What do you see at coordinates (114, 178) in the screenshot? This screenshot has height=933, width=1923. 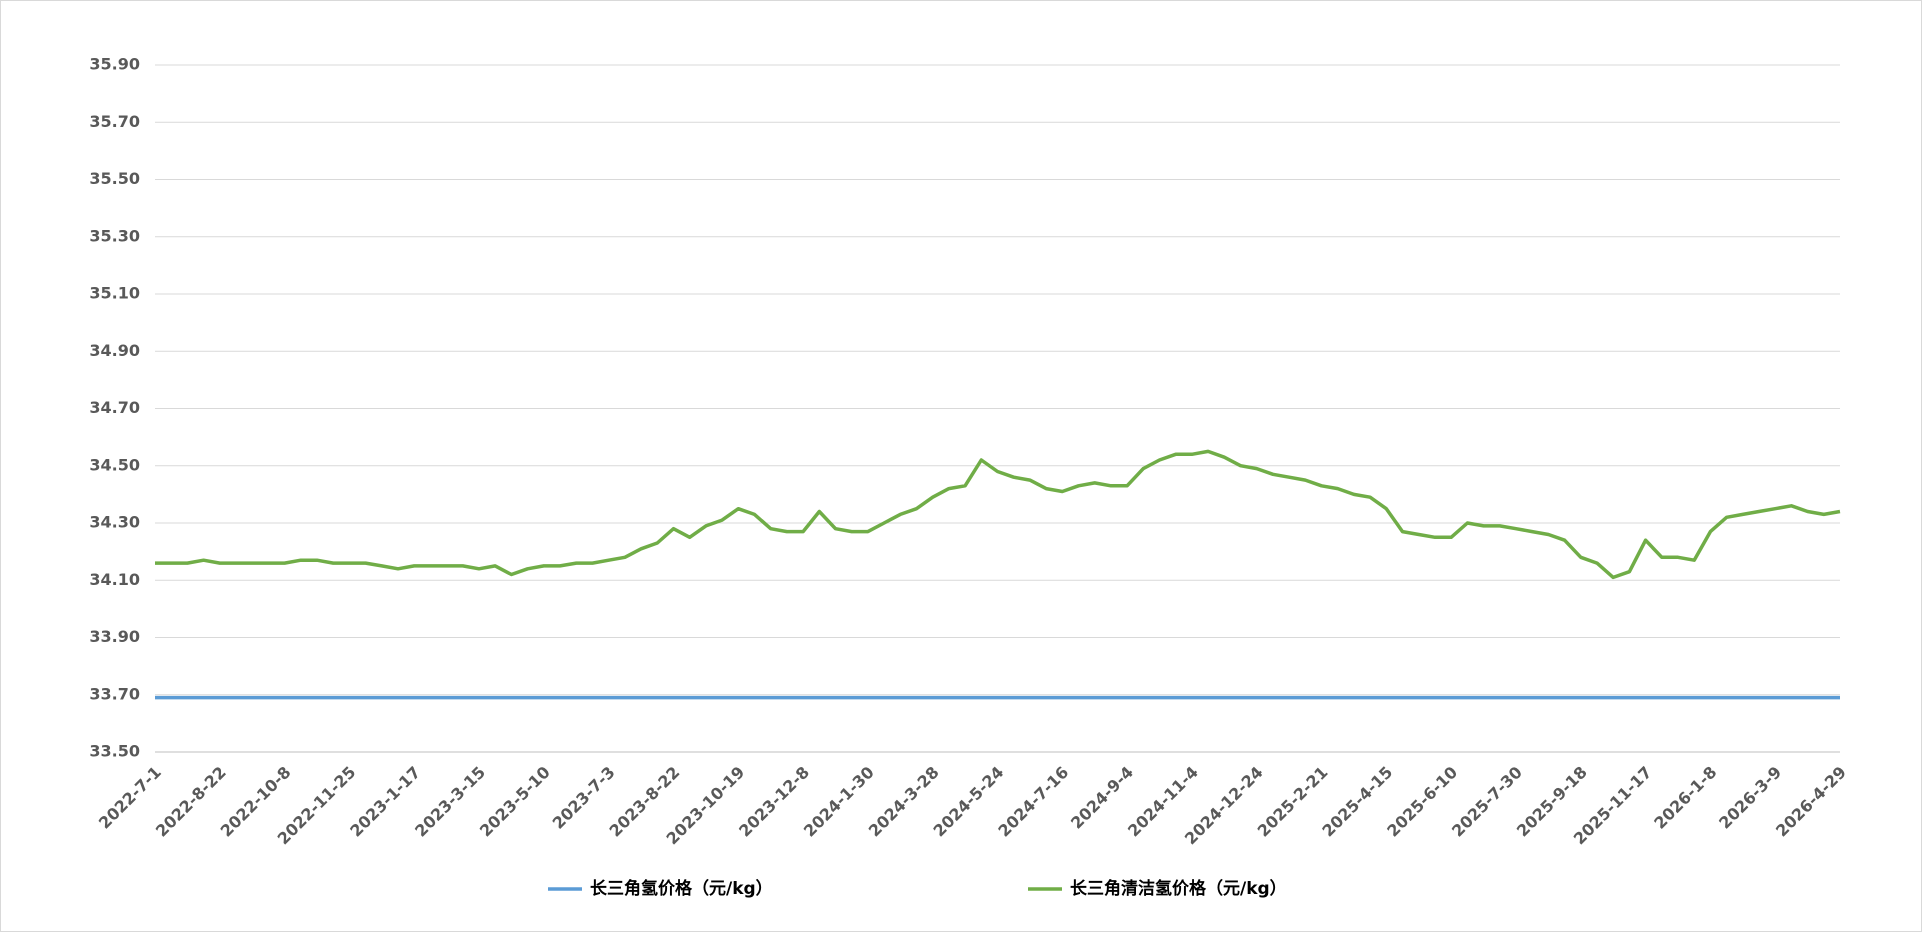 I see `y-tick-label: 35.50` at bounding box center [114, 178].